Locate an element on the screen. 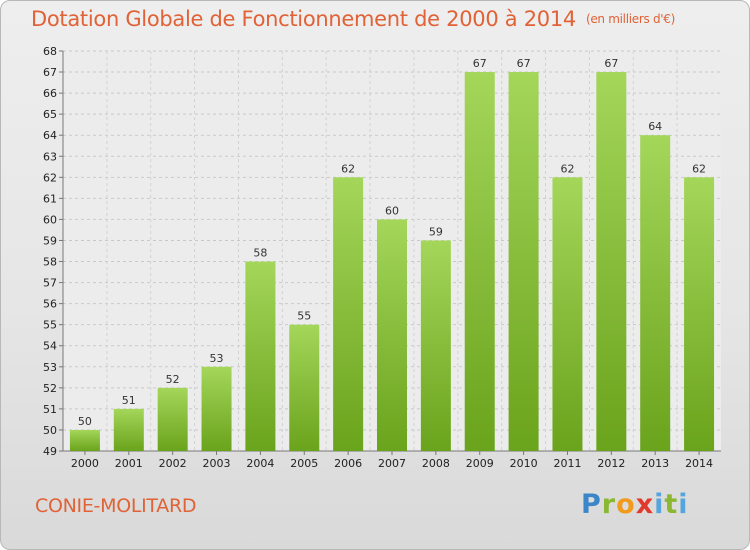 This screenshot has height=550, width=750. y-tick-label: 64 is located at coordinates (50, 135).